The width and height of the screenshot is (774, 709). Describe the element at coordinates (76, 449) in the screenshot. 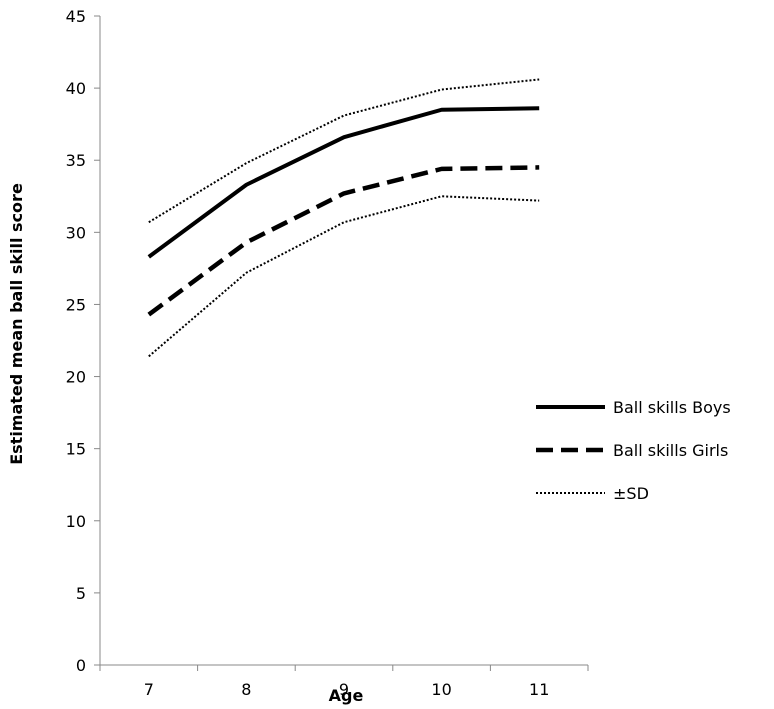

I see `y-tick-label: 15` at that location.